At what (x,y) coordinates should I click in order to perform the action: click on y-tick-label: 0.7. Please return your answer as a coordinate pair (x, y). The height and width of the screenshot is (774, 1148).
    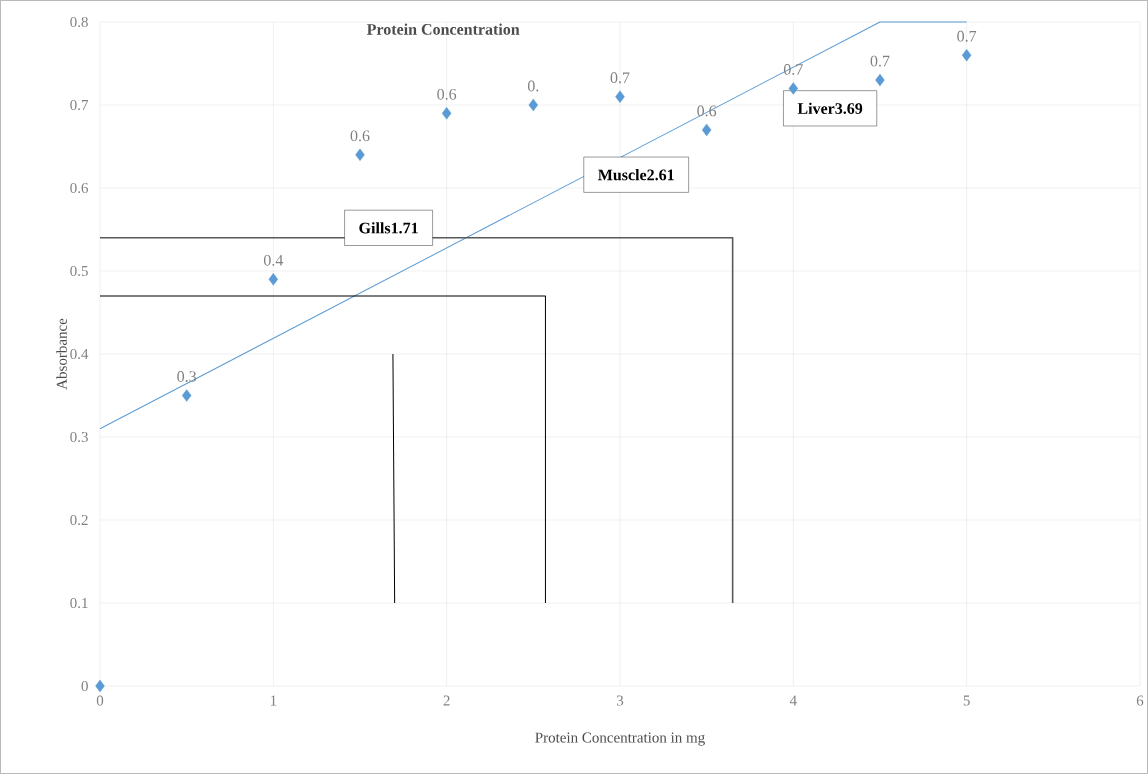
    Looking at the image, I should click on (79, 105).